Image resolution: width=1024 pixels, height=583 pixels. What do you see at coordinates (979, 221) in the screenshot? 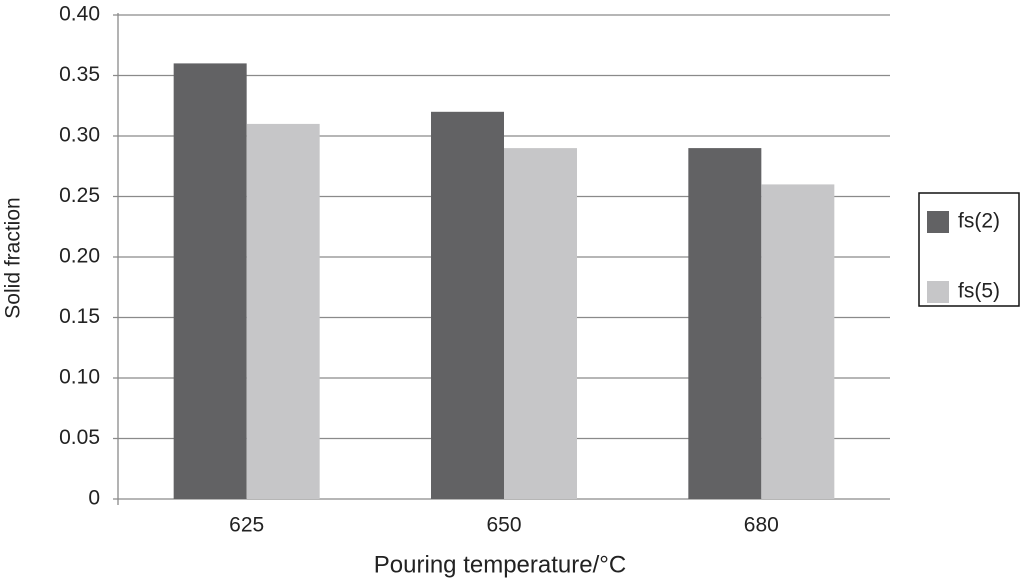
I see `legend-label: fs(2)` at bounding box center [979, 221].